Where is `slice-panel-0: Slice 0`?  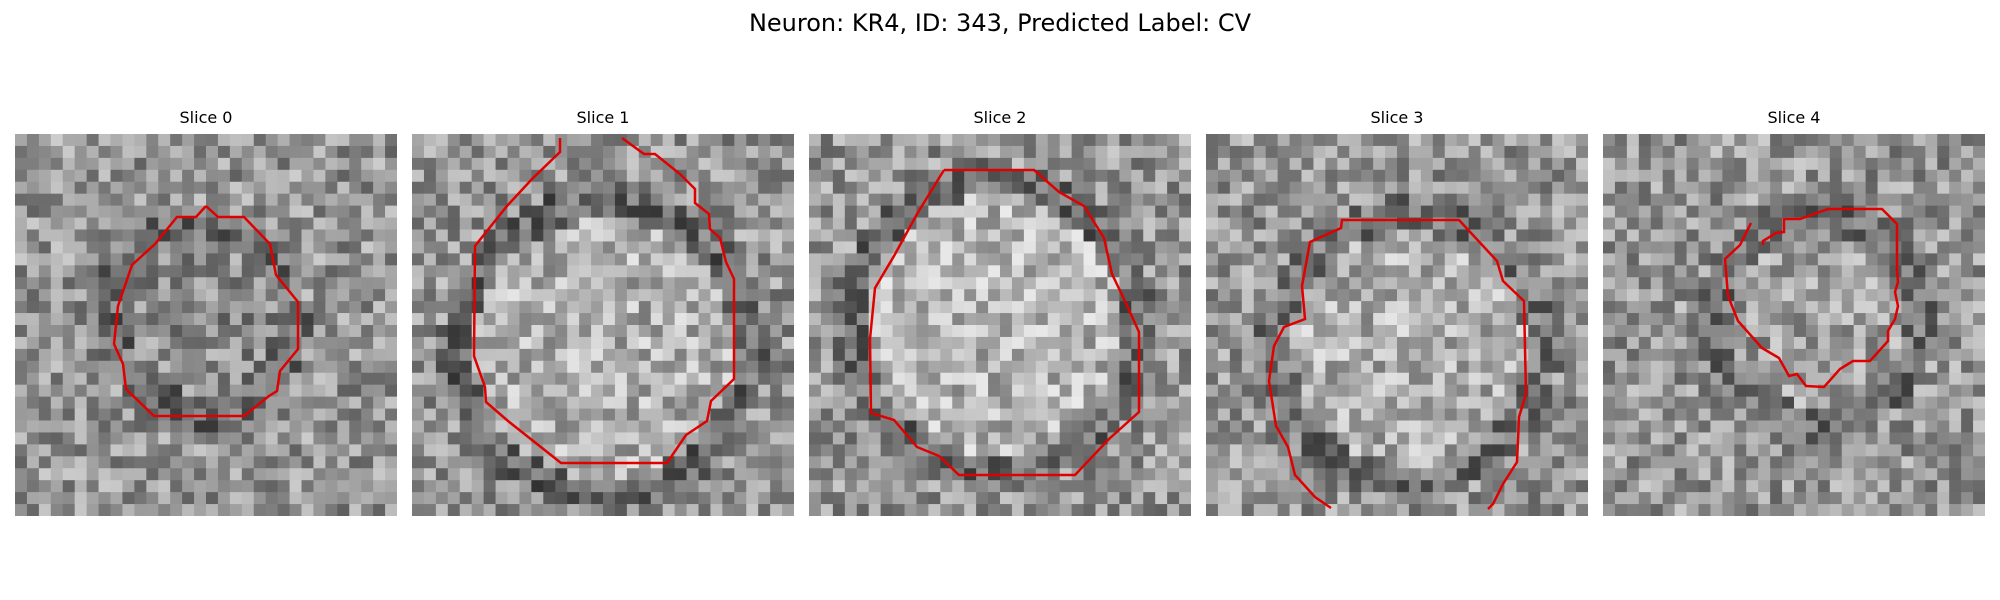 slice-panel-0: Slice 0 is located at coordinates (206, 312).